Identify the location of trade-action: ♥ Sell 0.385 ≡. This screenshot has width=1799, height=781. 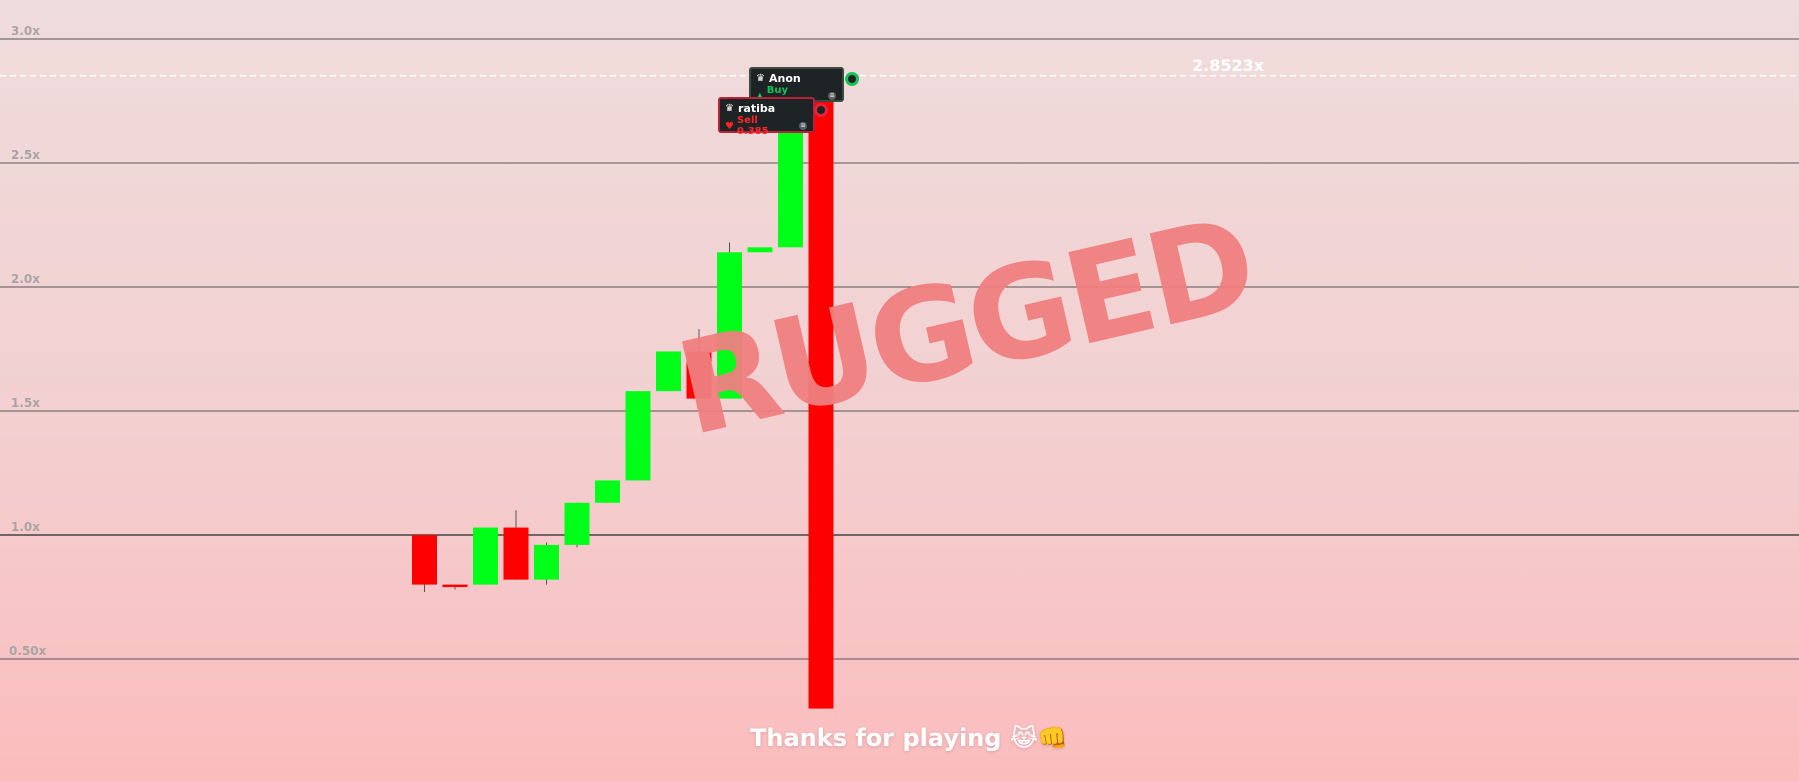
(766, 126).